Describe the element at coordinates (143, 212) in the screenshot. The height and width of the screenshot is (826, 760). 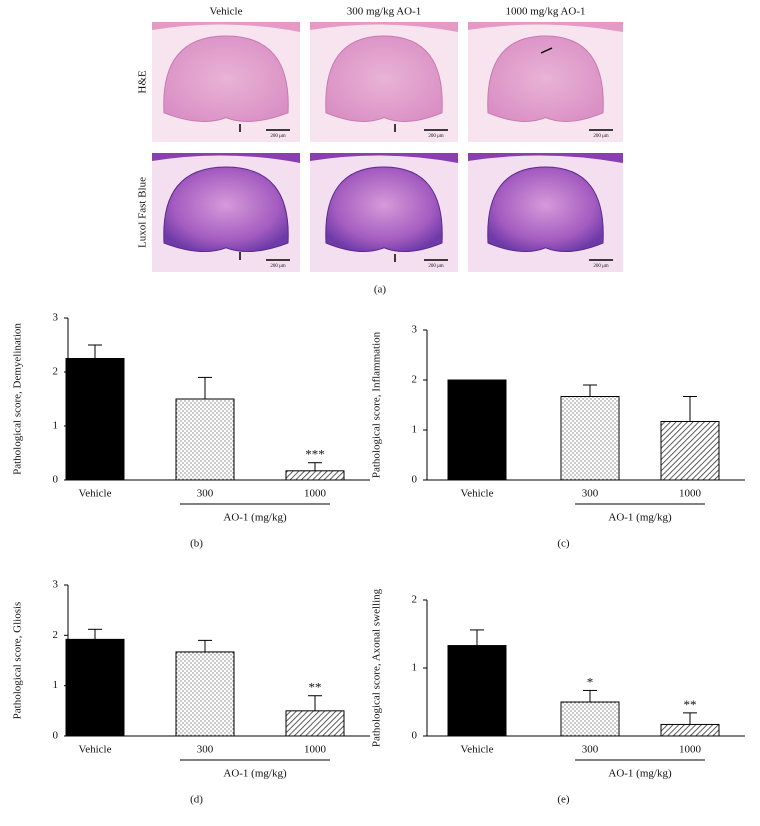
I see `row-label: Luxol Fast Blue` at that location.